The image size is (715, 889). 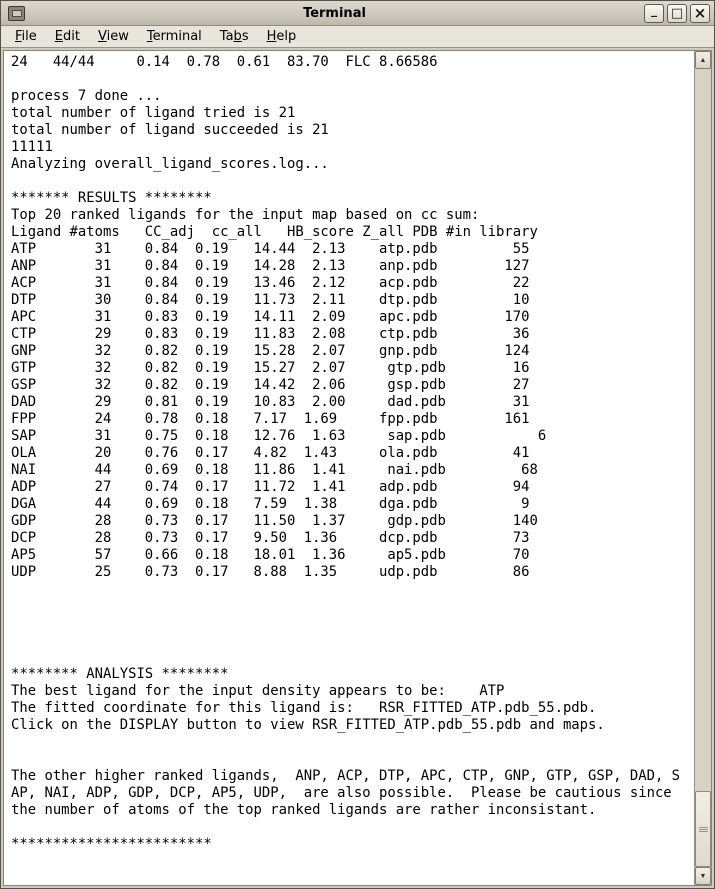 I want to click on titlebar: Terminal _ □ ×, so click(x=357, y=13).